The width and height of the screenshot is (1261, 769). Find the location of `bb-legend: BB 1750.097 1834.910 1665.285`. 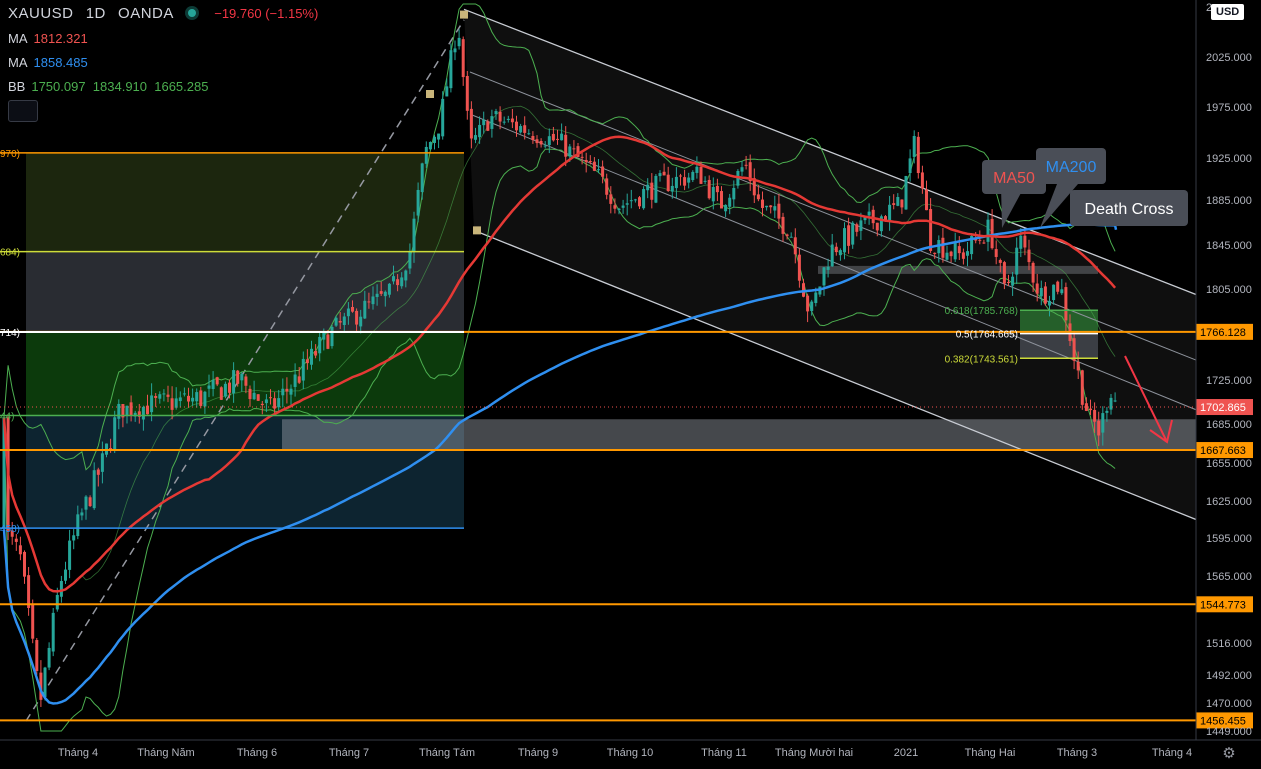

bb-legend: BB 1750.097 1834.910 1665.285 is located at coordinates (108, 86).